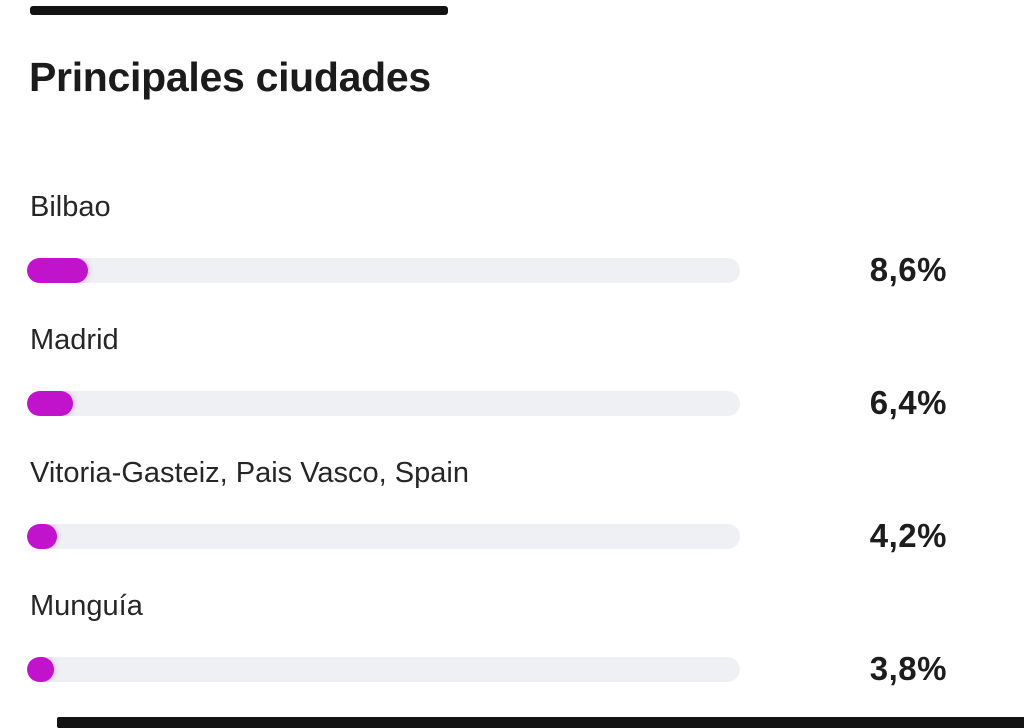 The height and width of the screenshot is (728, 1024). I want to click on bar-line: 4,2%, so click(487, 536).